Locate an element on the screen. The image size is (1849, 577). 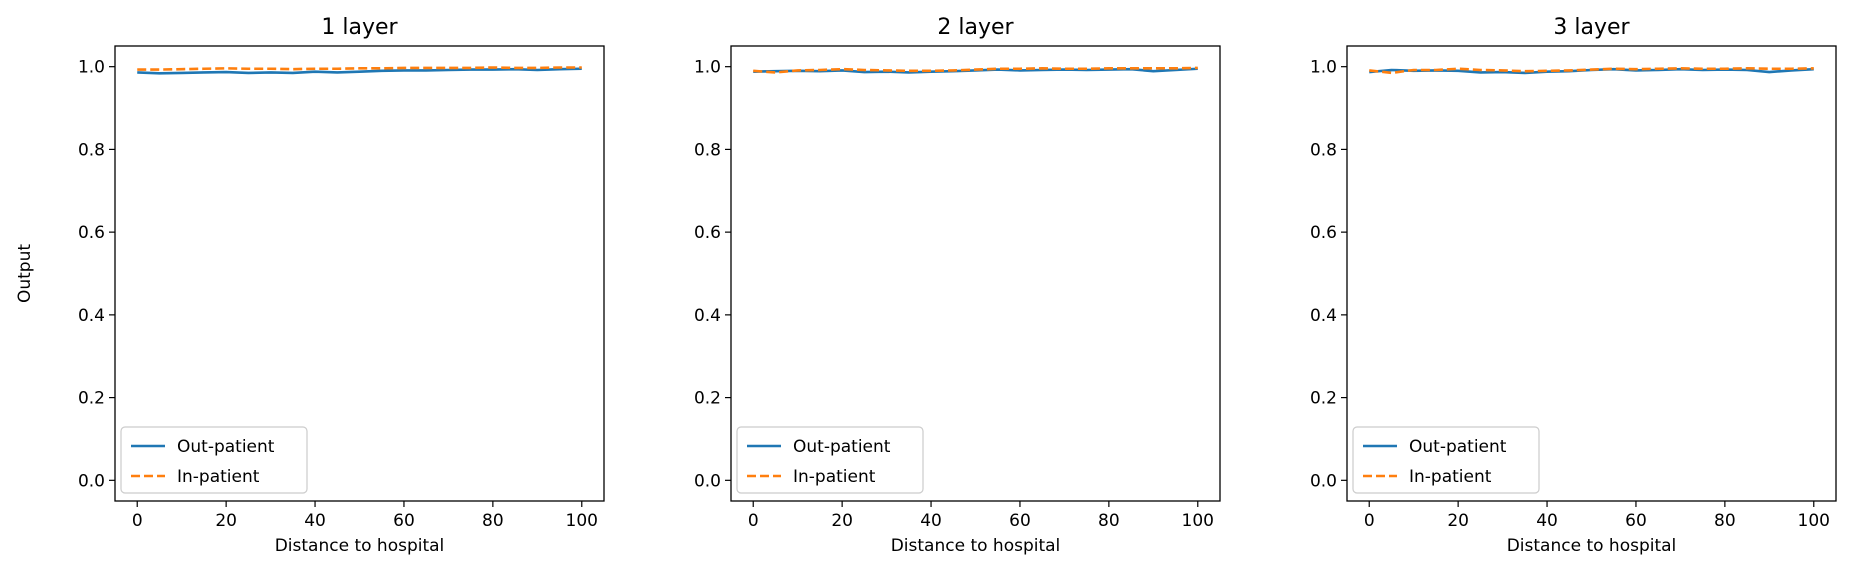
subplot-title: 3 layer is located at coordinates (1591, 27).